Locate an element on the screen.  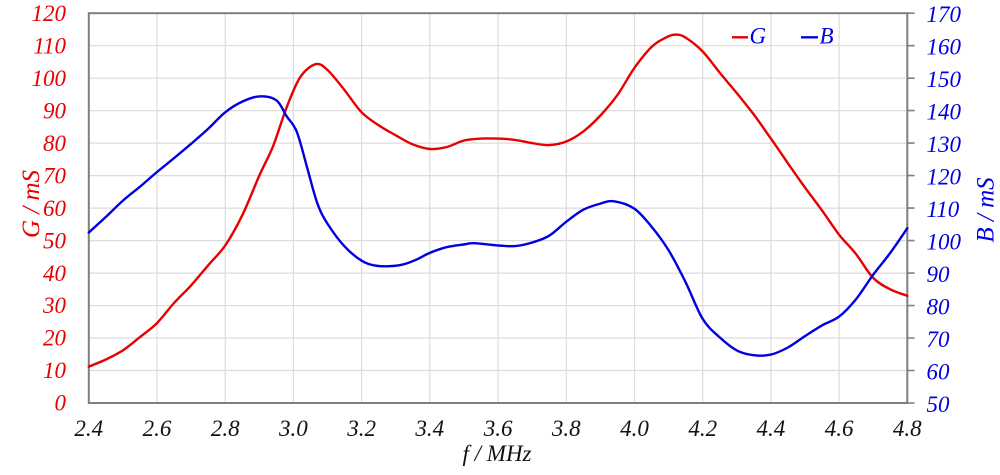
svg-text: 2.4 is located at coordinates (88, 428).